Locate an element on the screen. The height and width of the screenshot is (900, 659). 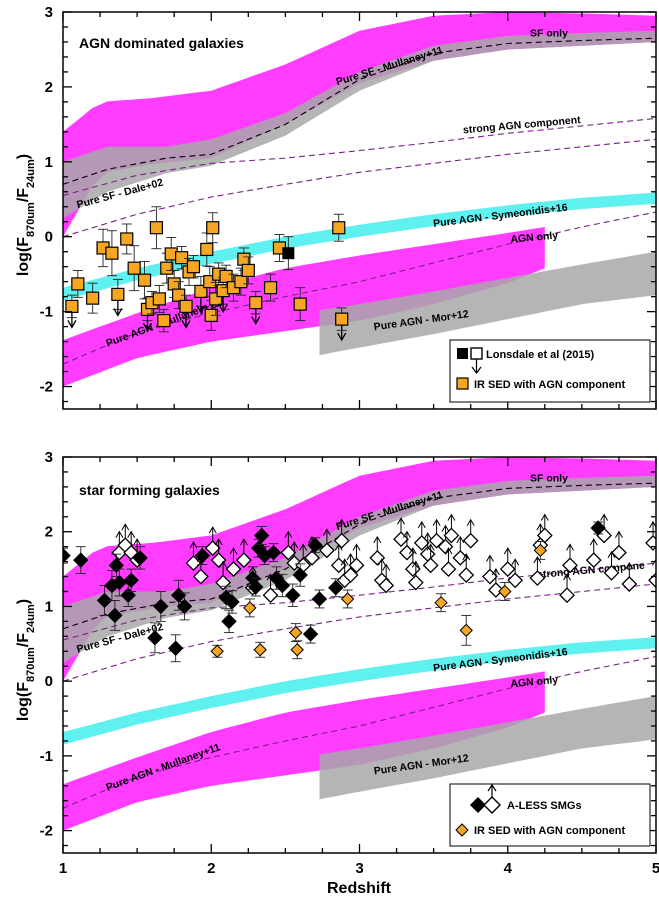
smg-limit-0-arrowhead is located at coordinates (119, 534).